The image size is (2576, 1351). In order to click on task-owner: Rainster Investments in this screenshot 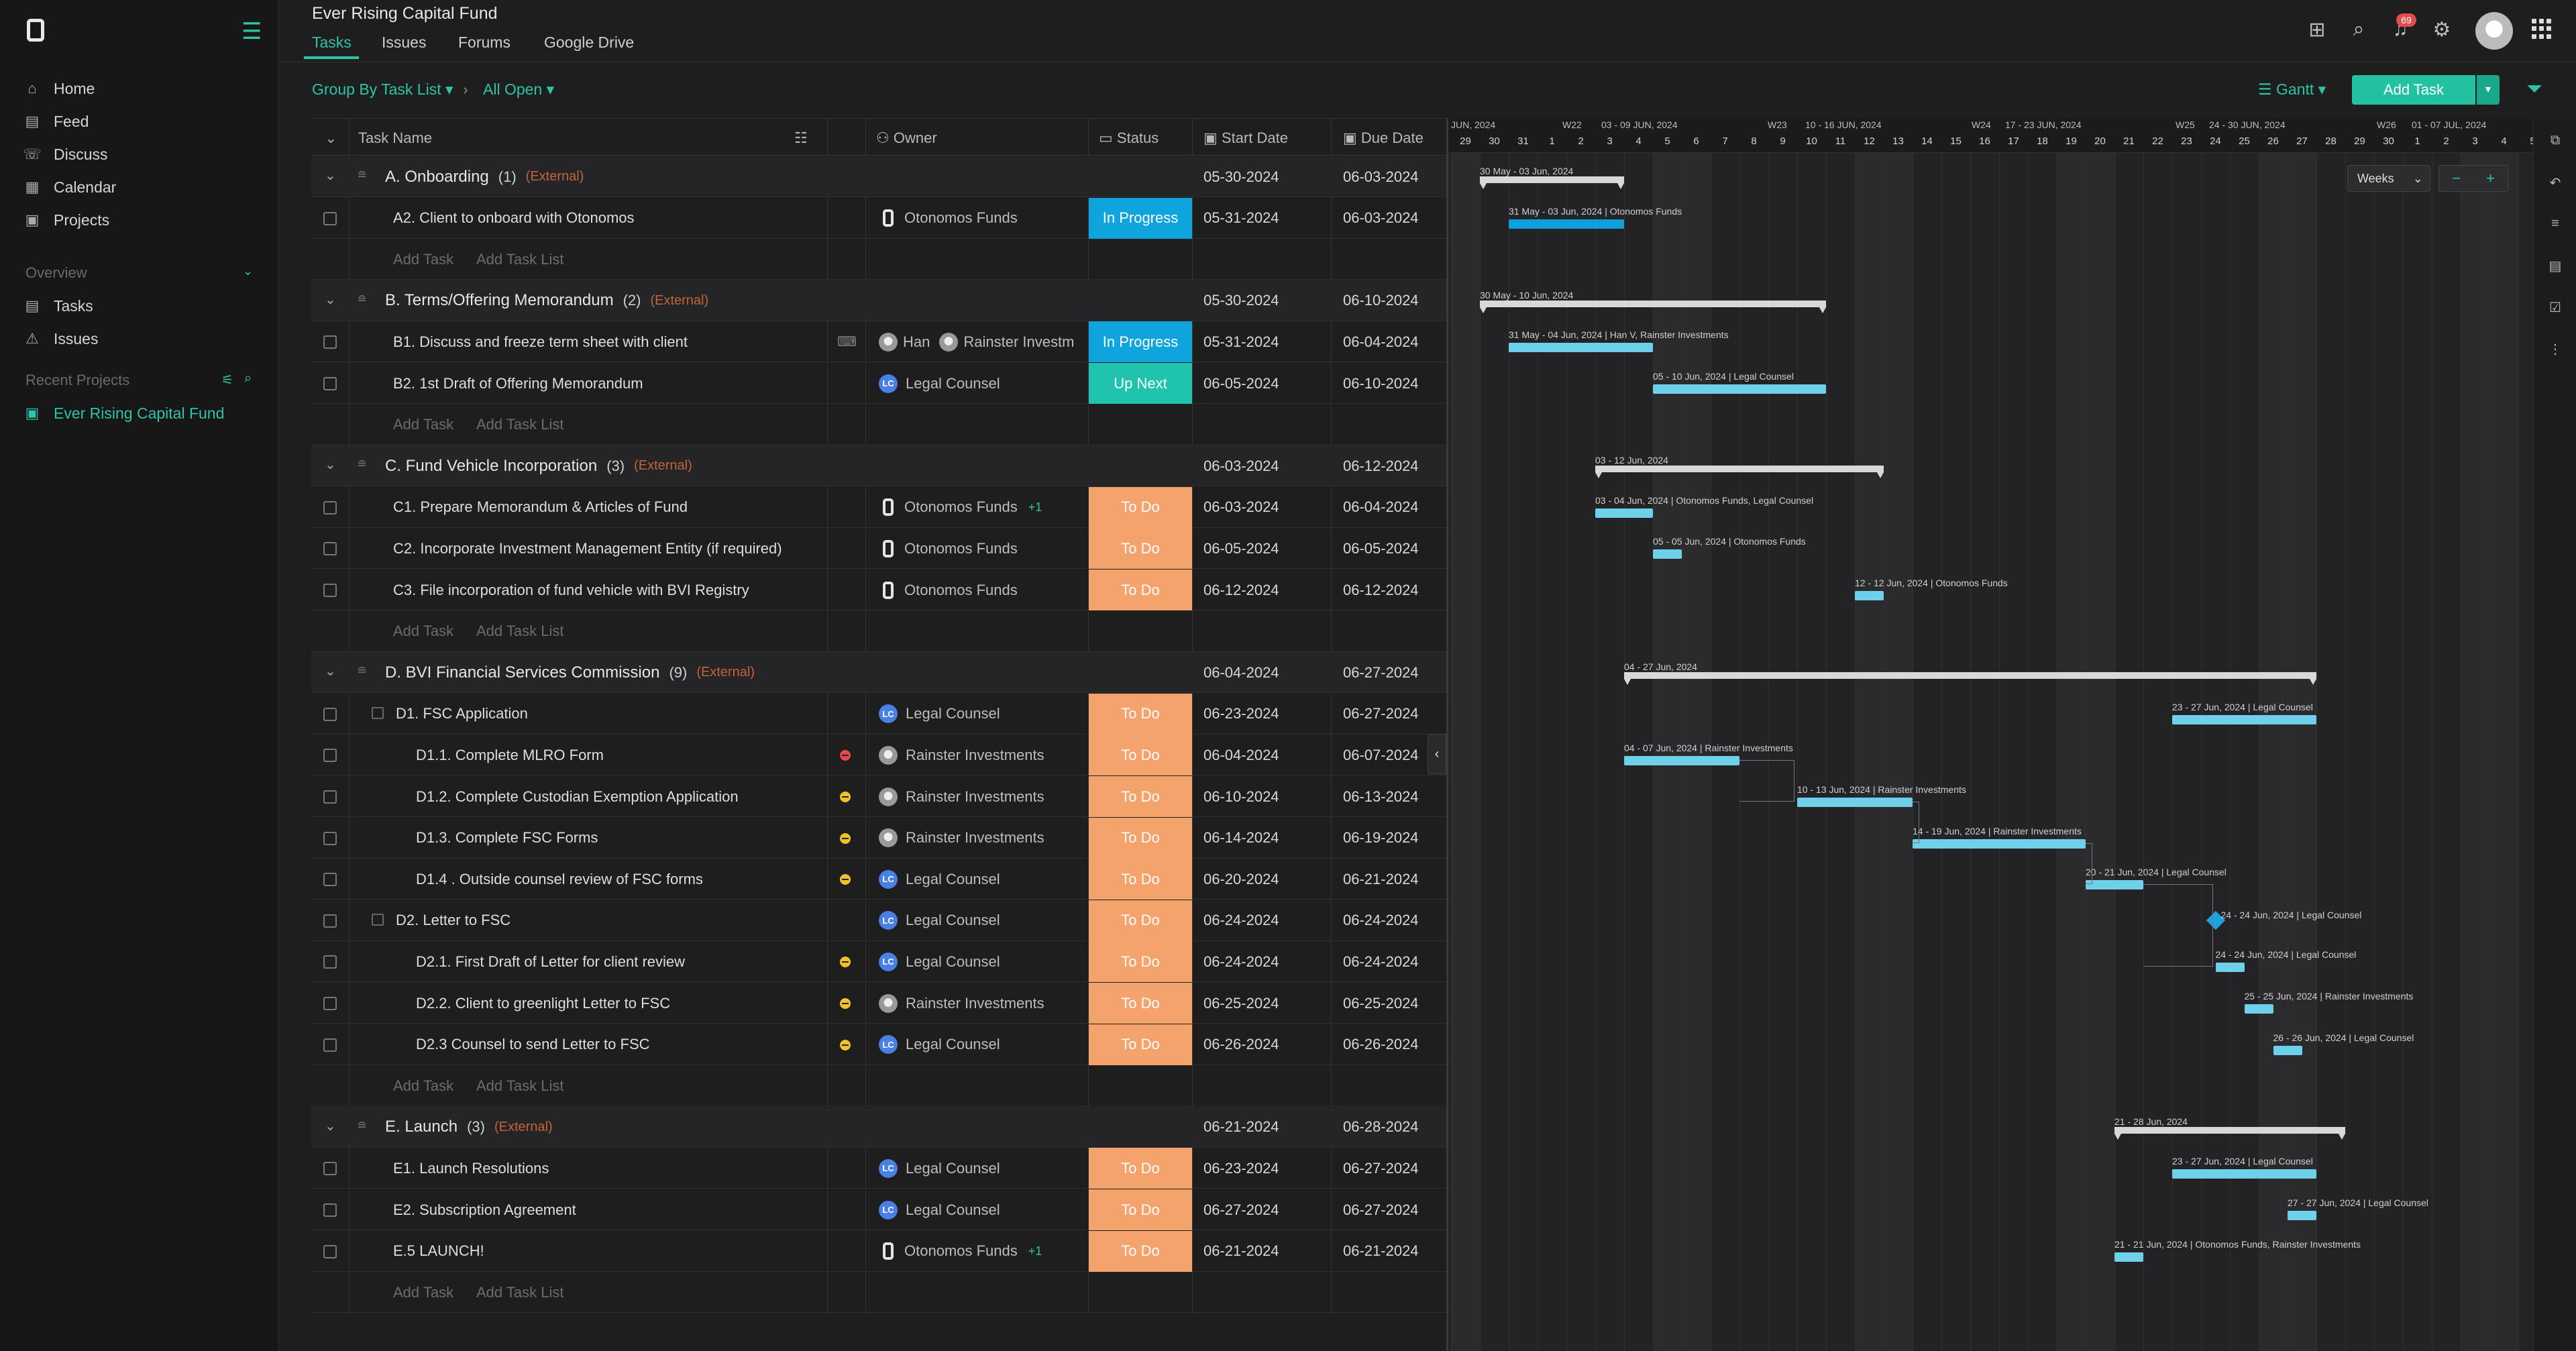, I will do `click(983, 796)`.